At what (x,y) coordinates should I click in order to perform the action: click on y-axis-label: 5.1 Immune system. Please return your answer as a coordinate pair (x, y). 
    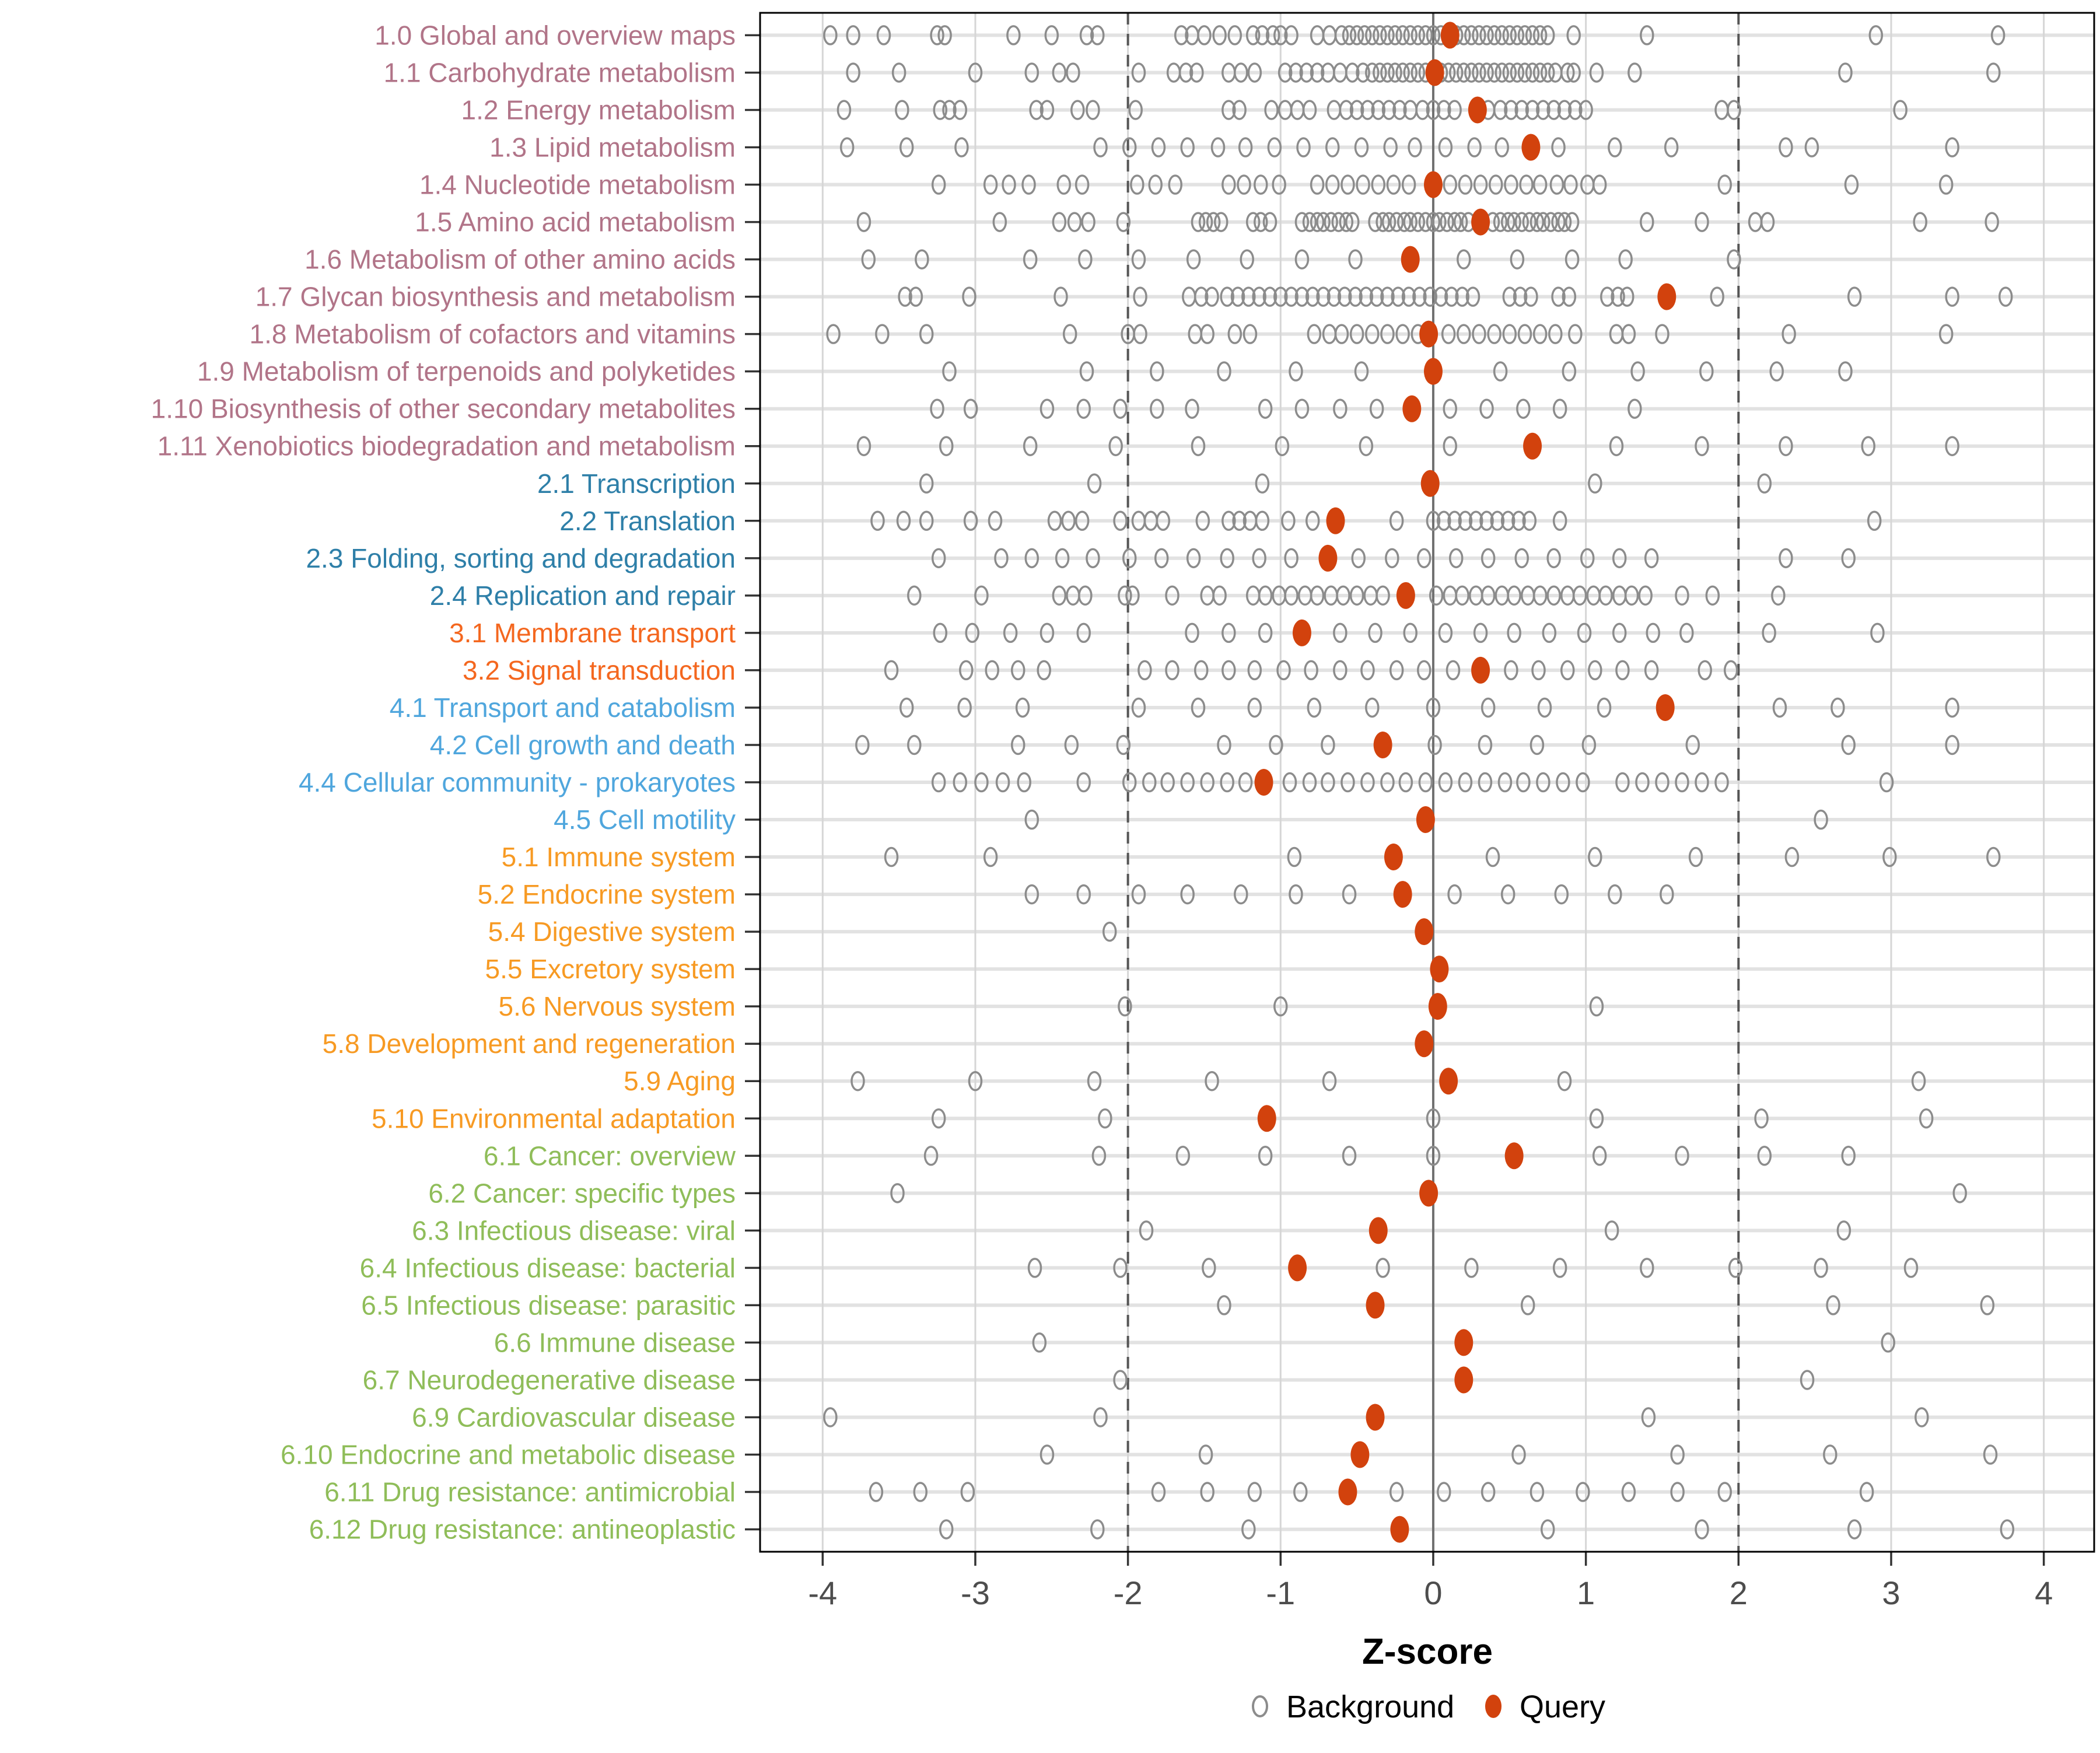
    Looking at the image, I should click on (619, 857).